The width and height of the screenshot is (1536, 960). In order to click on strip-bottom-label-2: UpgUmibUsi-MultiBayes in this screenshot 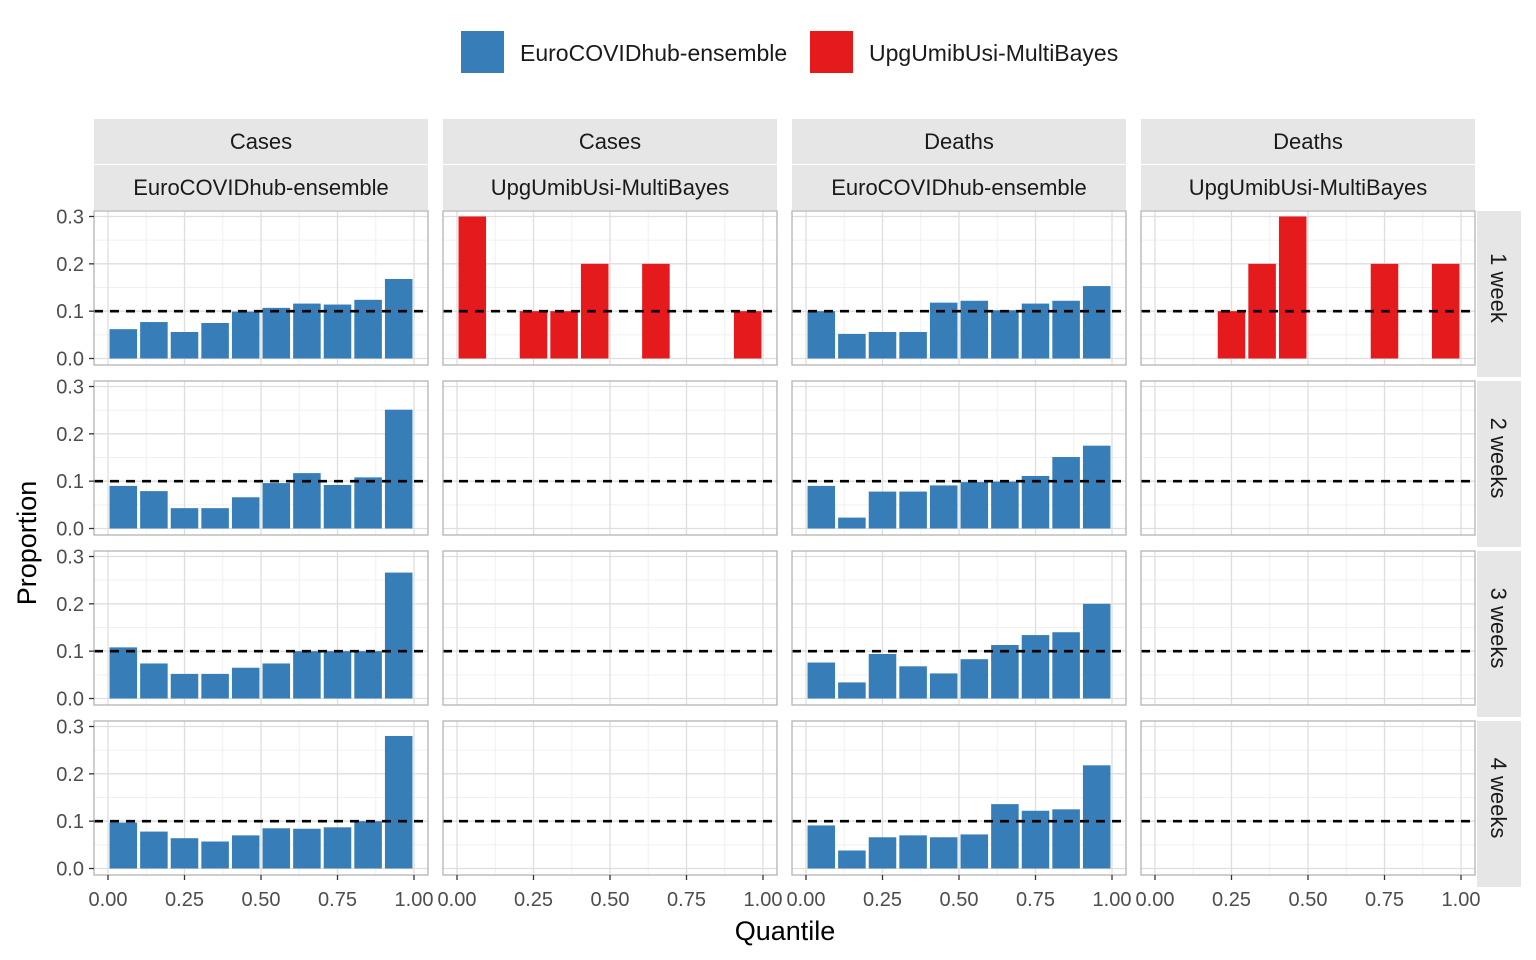, I will do `click(610, 187)`.